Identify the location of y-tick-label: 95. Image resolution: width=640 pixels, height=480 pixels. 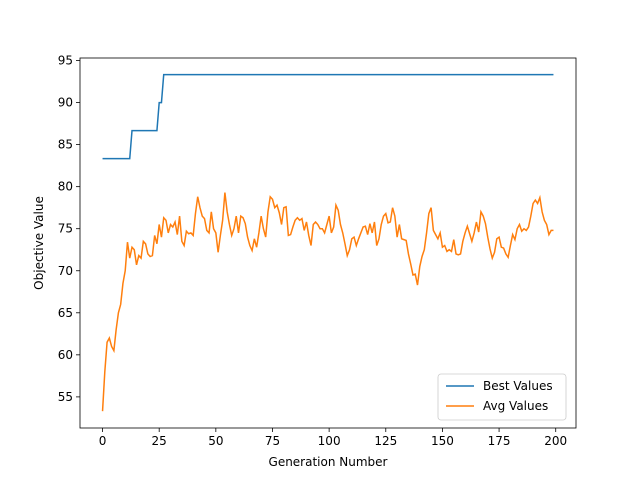
(65, 61).